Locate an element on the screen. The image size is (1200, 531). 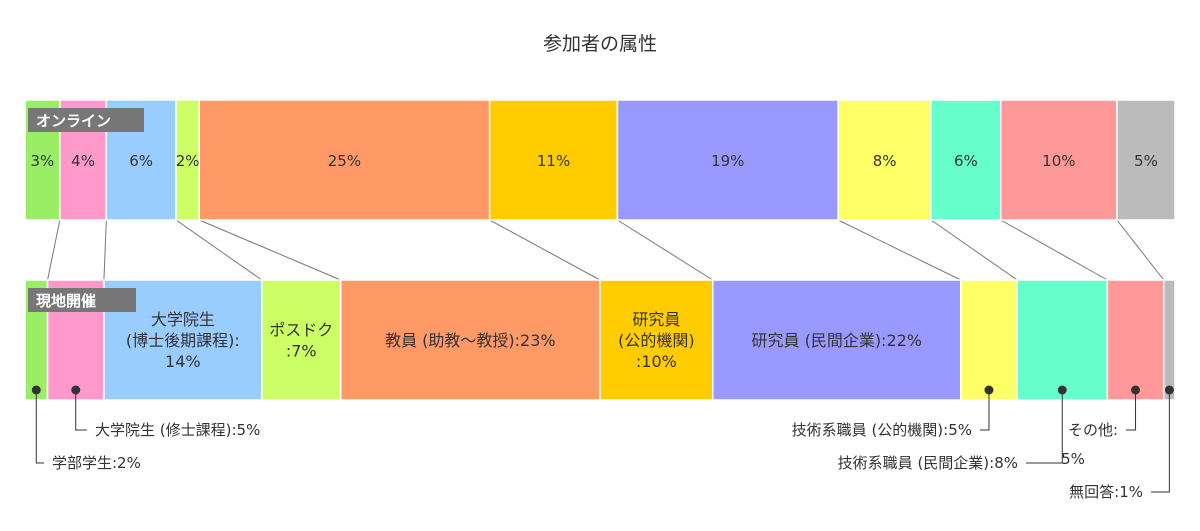
bar-online-researcher-private is located at coordinates (727, 160).